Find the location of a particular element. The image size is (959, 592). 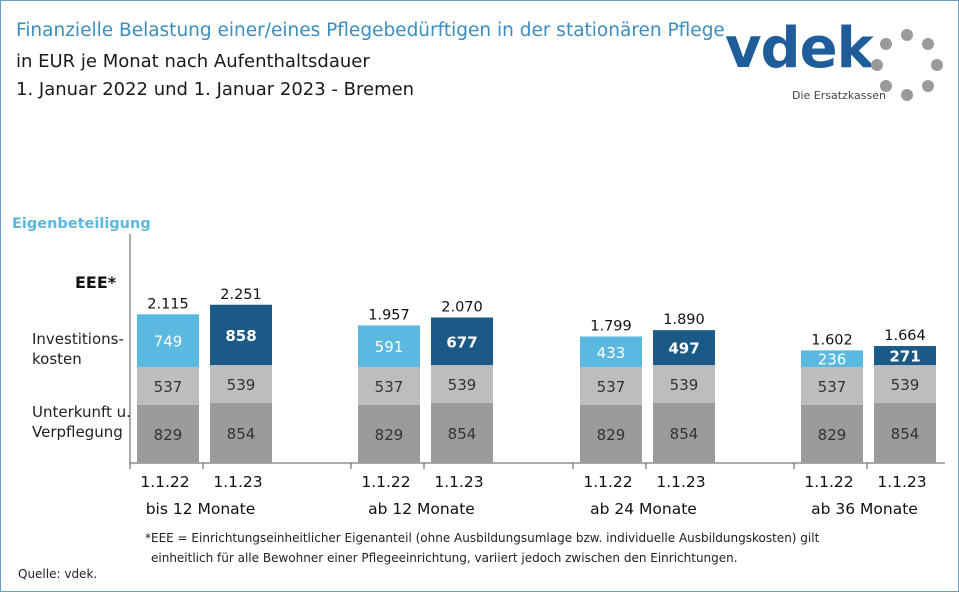

data-label-invest-1-1: 539 is located at coordinates (462, 385).